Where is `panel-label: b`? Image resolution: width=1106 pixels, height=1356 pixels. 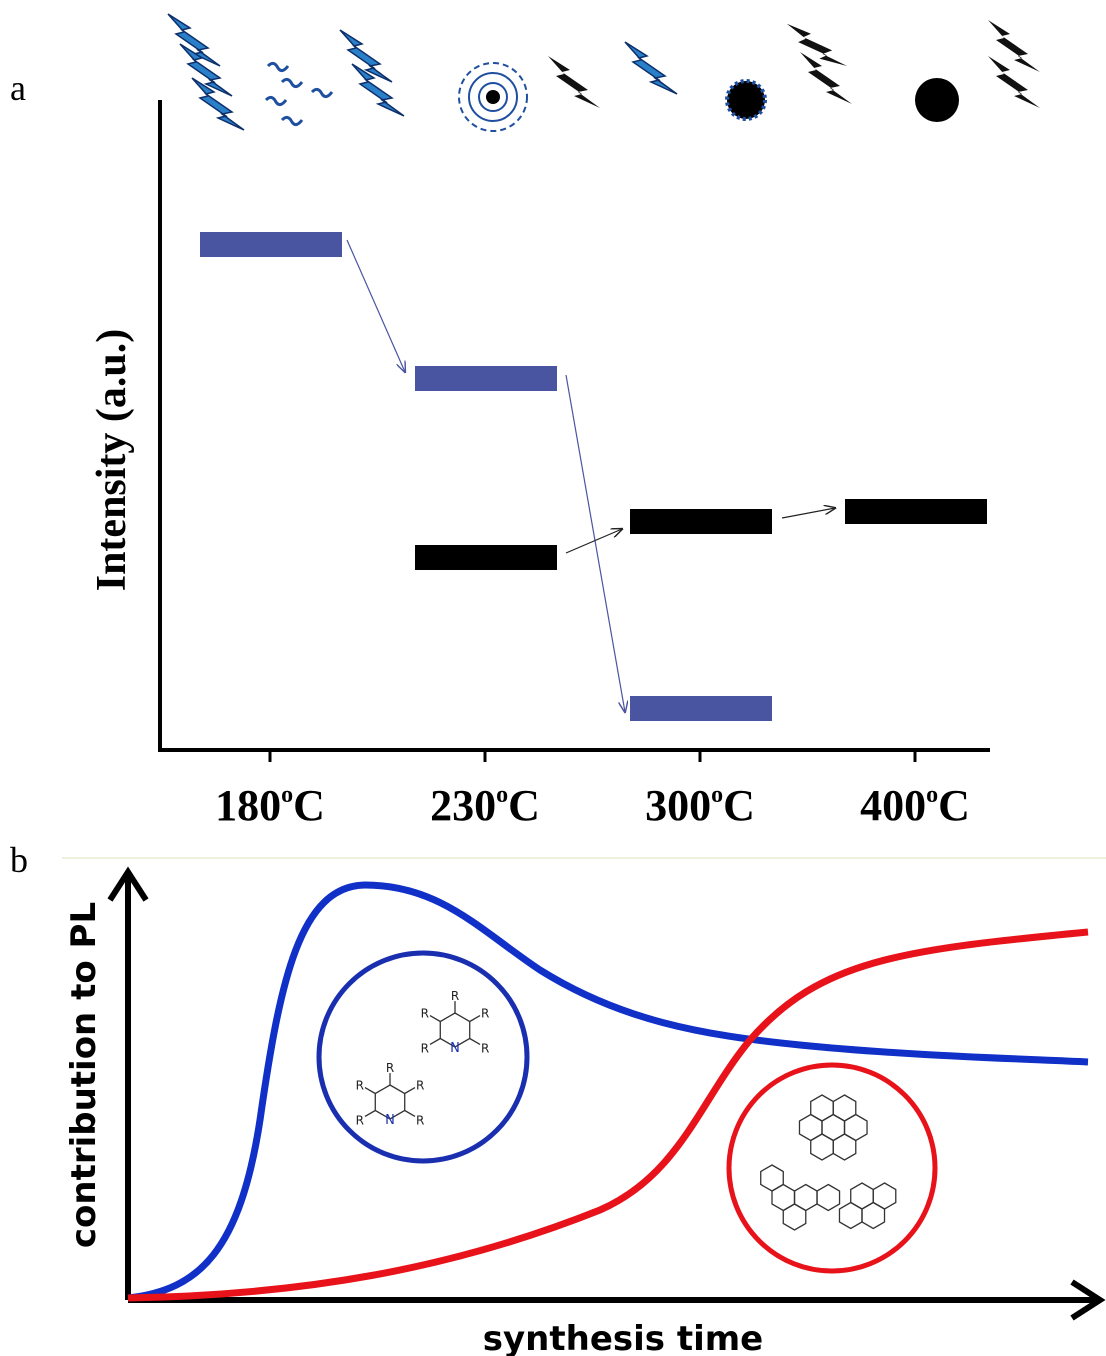 panel-label: b is located at coordinates (19, 860).